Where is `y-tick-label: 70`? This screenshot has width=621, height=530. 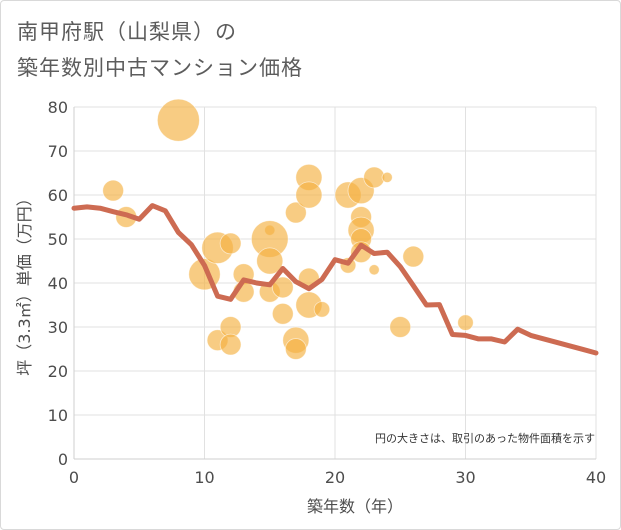 y-tick-label: 70 is located at coordinates (58, 151).